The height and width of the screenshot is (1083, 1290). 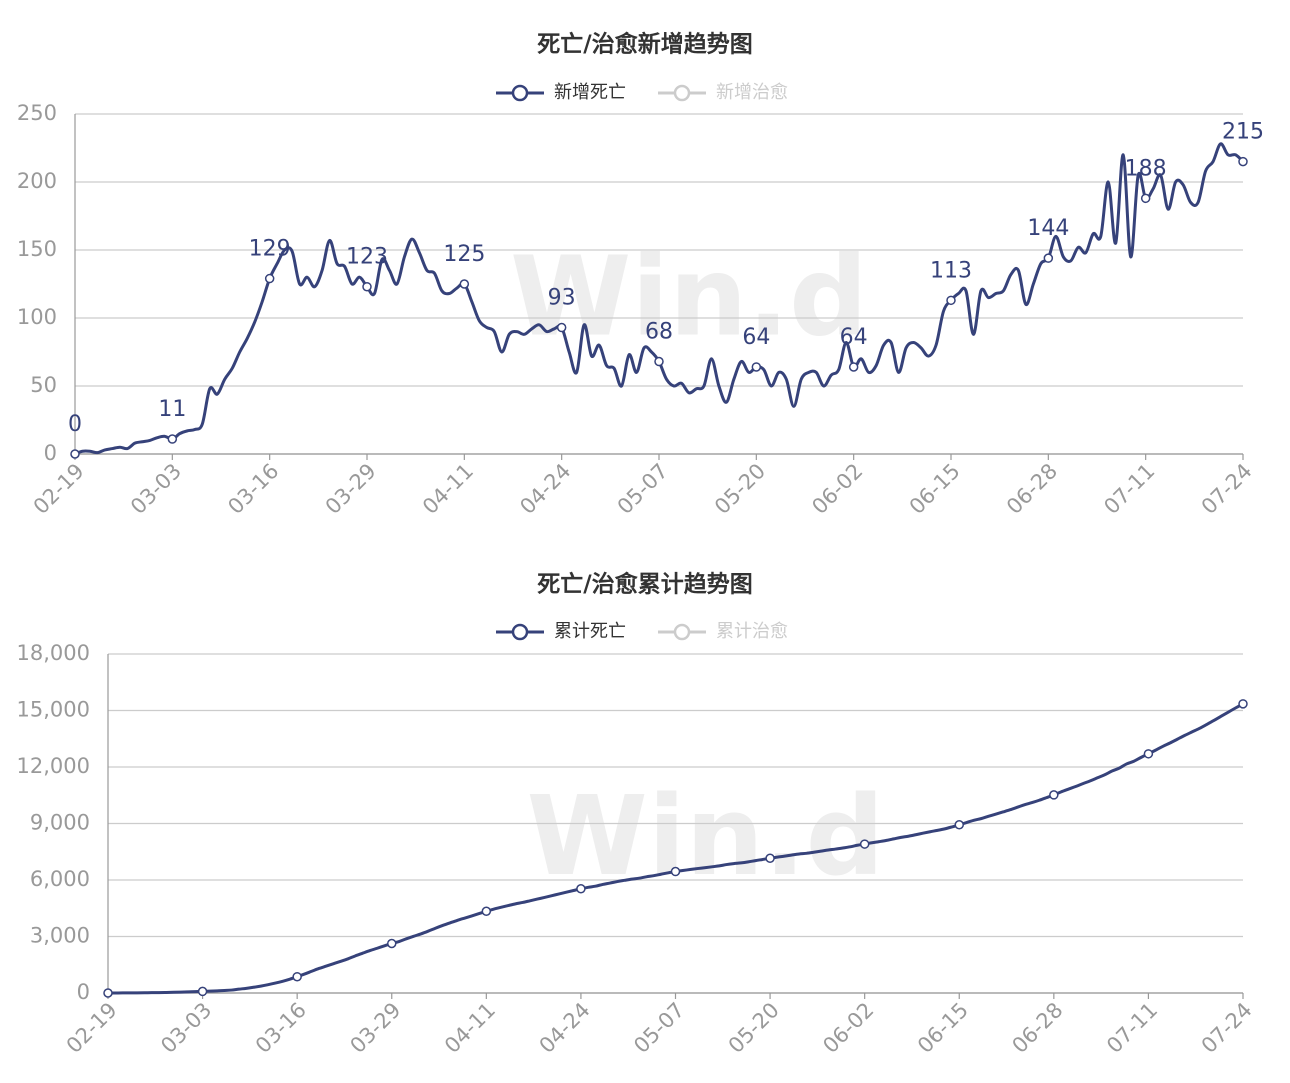 What do you see at coordinates (644, 44) in the screenshot?
I see `chart-title: 死亡/治愈新增趋势图` at bounding box center [644, 44].